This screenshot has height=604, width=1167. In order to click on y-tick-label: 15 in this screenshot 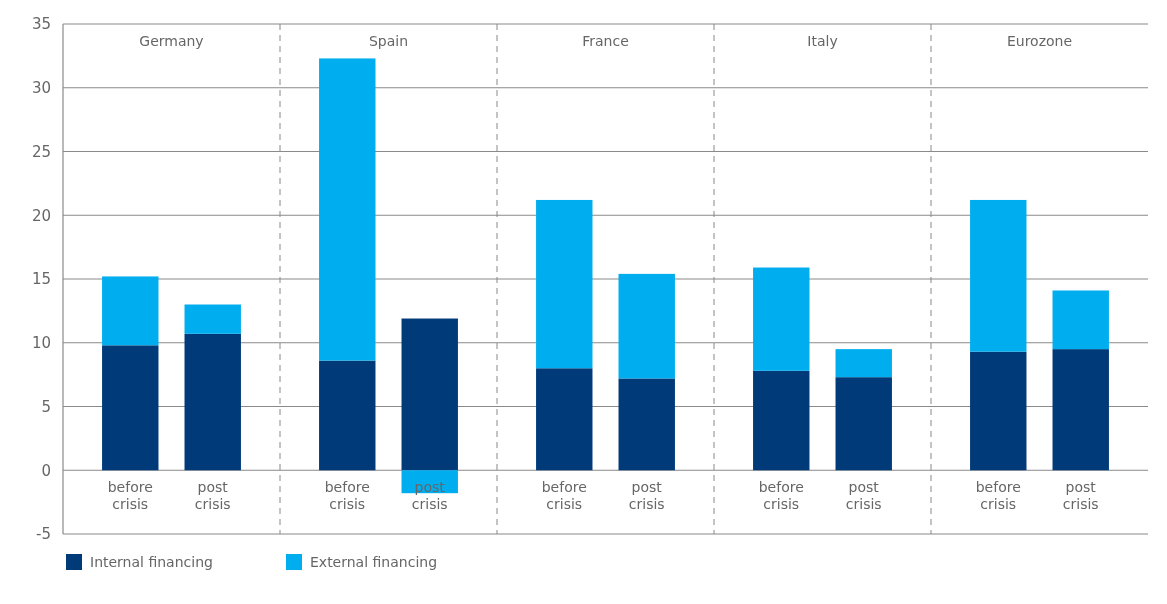, I will do `click(41, 279)`.